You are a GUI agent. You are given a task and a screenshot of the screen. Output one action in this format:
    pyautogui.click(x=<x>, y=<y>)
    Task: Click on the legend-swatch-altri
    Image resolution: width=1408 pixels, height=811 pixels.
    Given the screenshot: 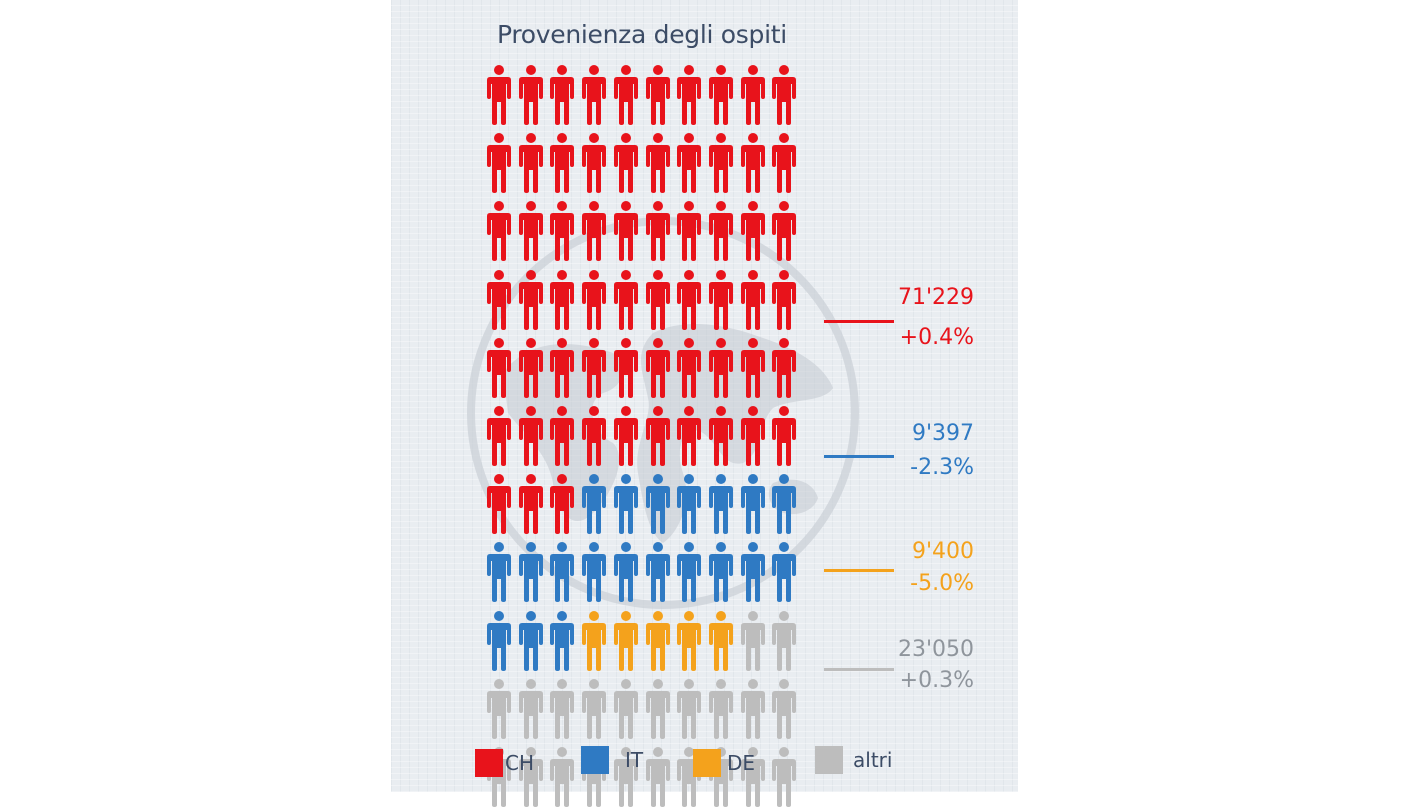 What is the action you would take?
    pyautogui.click(x=829, y=760)
    